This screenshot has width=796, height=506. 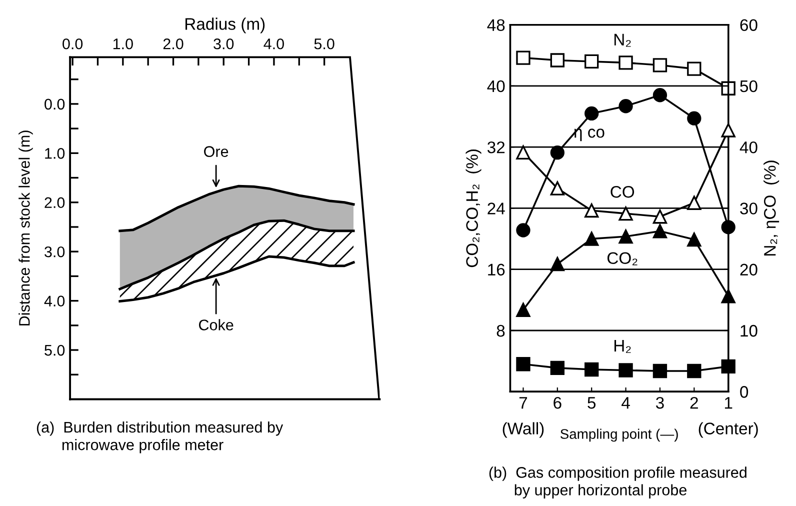 What do you see at coordinates (744, 392) in the screenshot?
I see `y2-tick-label: 0` at bounding box center [744, 392].